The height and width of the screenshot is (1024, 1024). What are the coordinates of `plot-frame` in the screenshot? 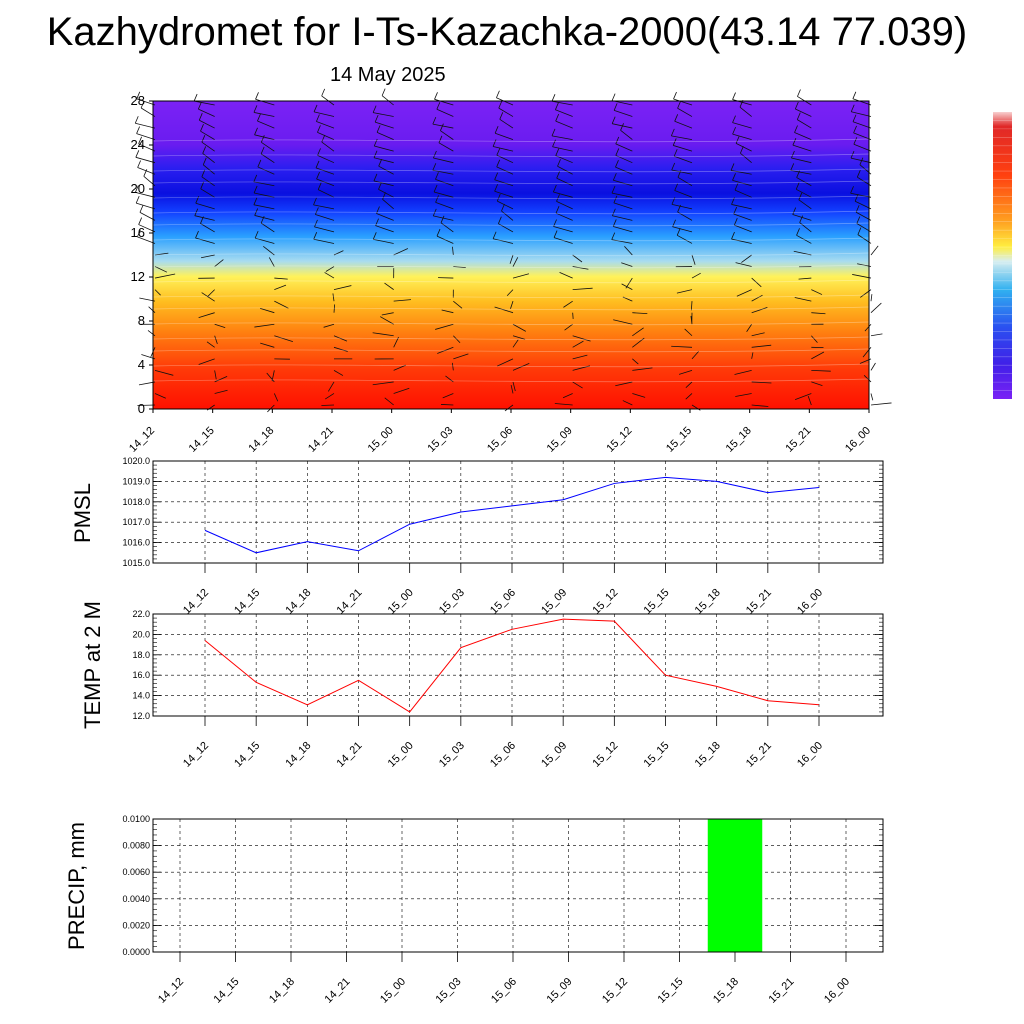 It's located at (518, 665).